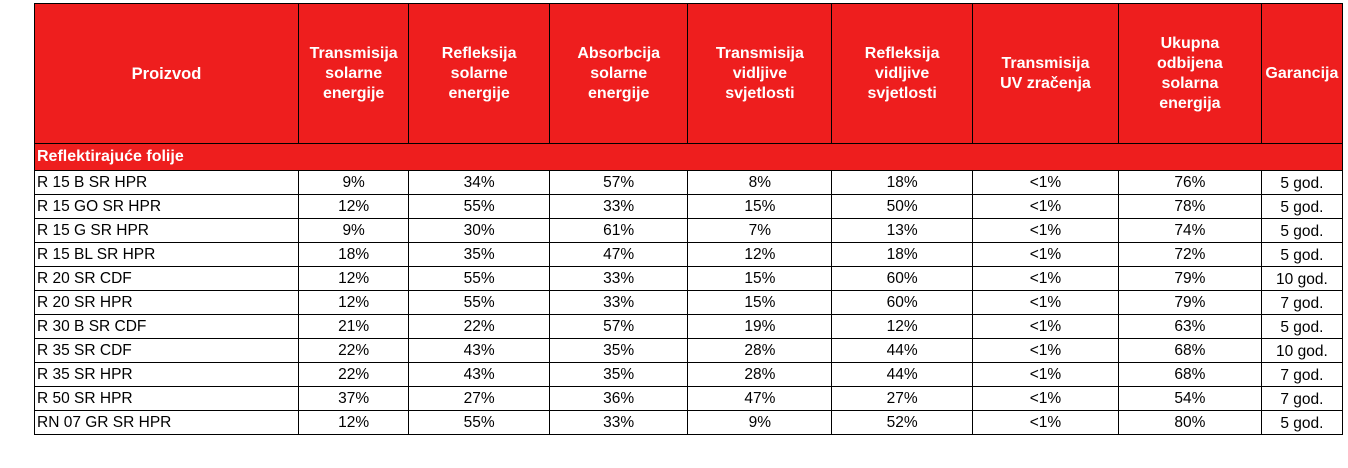 The height and width of the screenshot is (468, 1348). What do you see at coordinates (166, 254) in the screenshot?
I see `cell-product-name: R 15 BL SR HPR` at bounding box center [166, 254].